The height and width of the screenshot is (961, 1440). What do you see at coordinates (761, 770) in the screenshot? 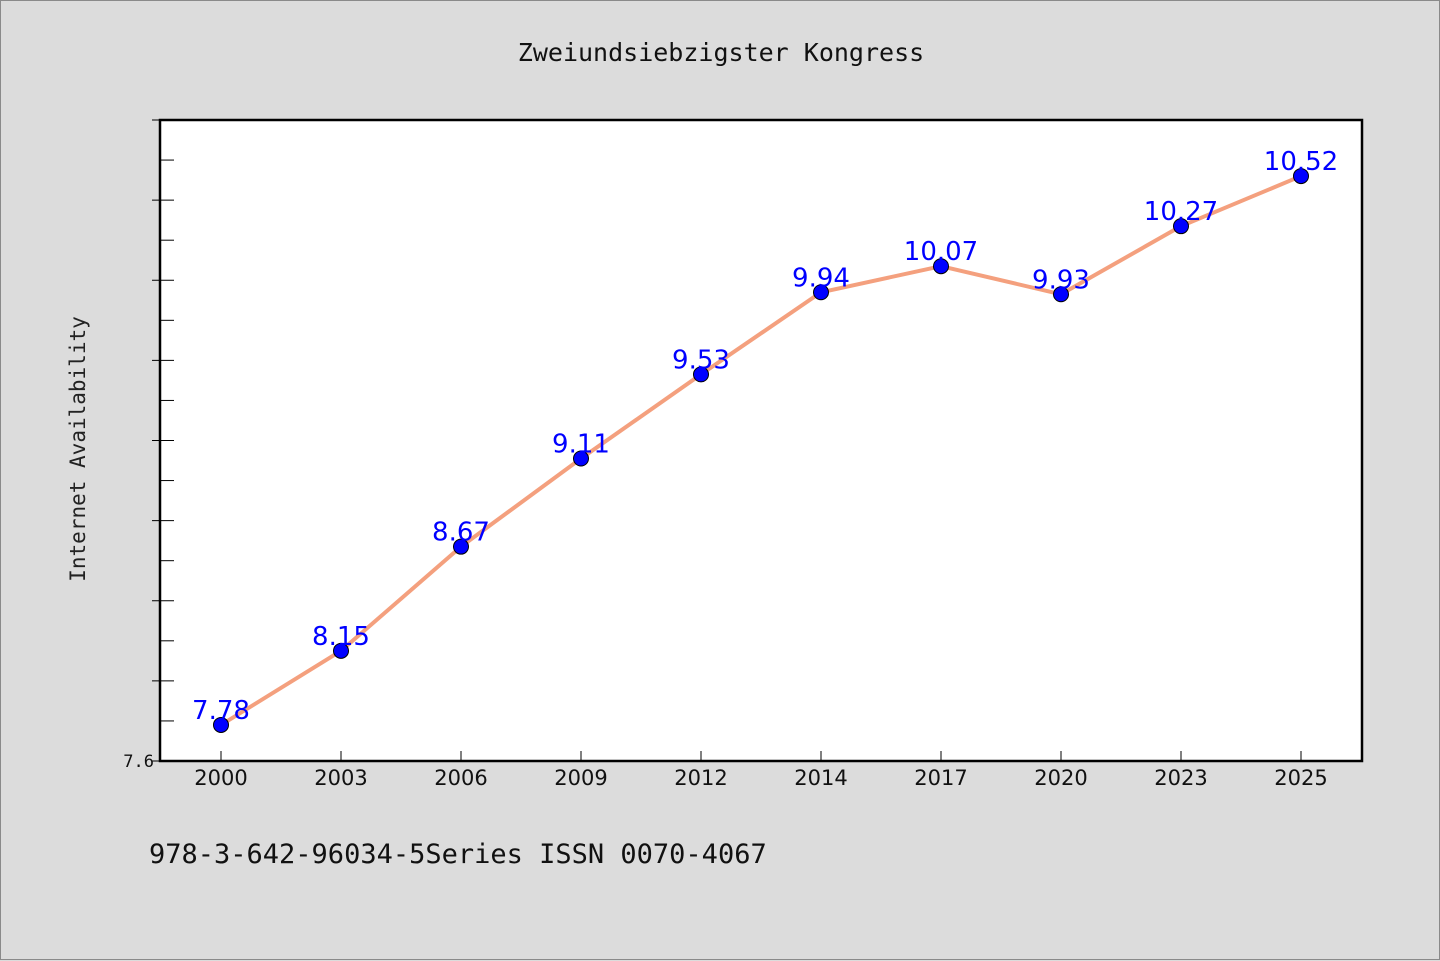
I see `x-axis-ticks: 2000 2003 2006 2009 2012 2014 2017 2020 2023 2025` at bounding box center [761, 770].